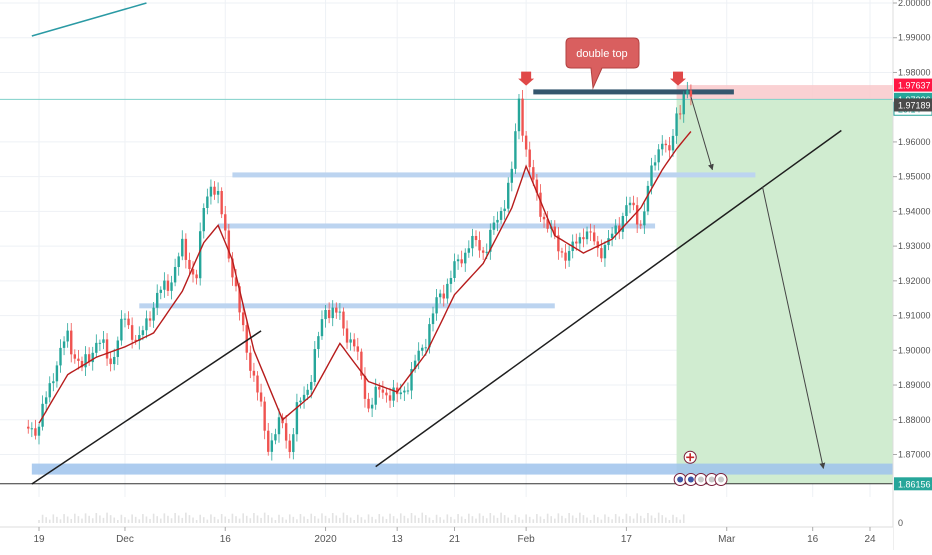 This screenshot has height=555, width=932. What do you see at coordinates (914, 316) in the screenshot?
I see `price-tick-label: 1.91000` at bounding box center [914, 316].